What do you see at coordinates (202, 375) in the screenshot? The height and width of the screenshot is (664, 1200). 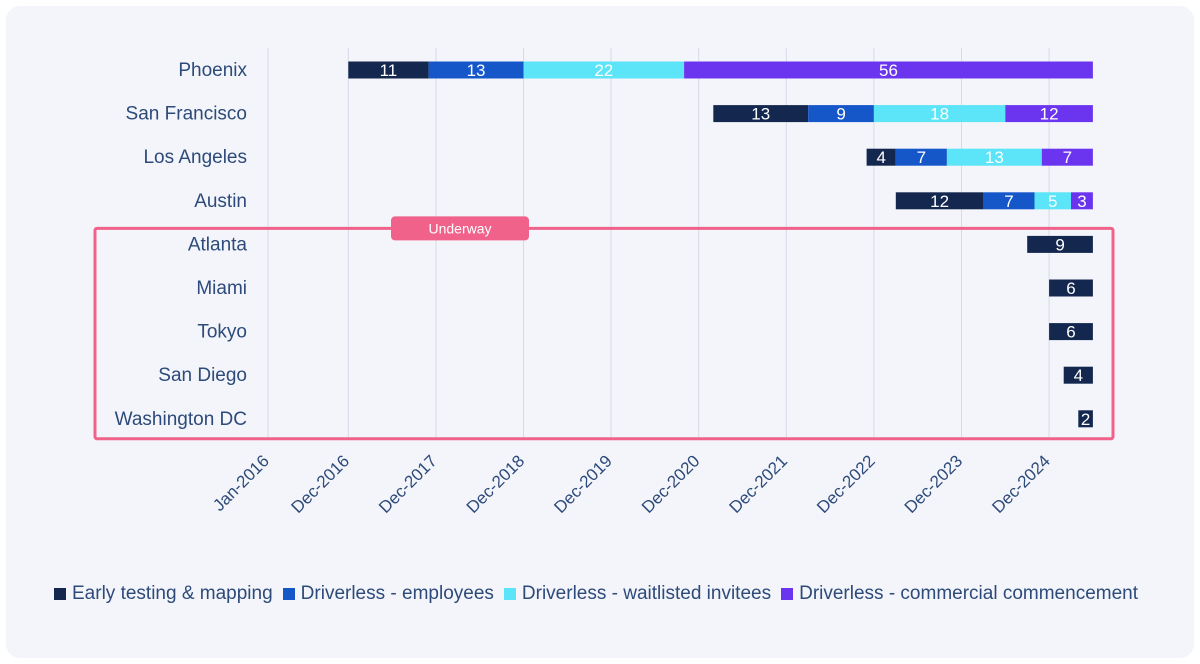 I see `row-label: San Diego` at bounding box center [202, 375].